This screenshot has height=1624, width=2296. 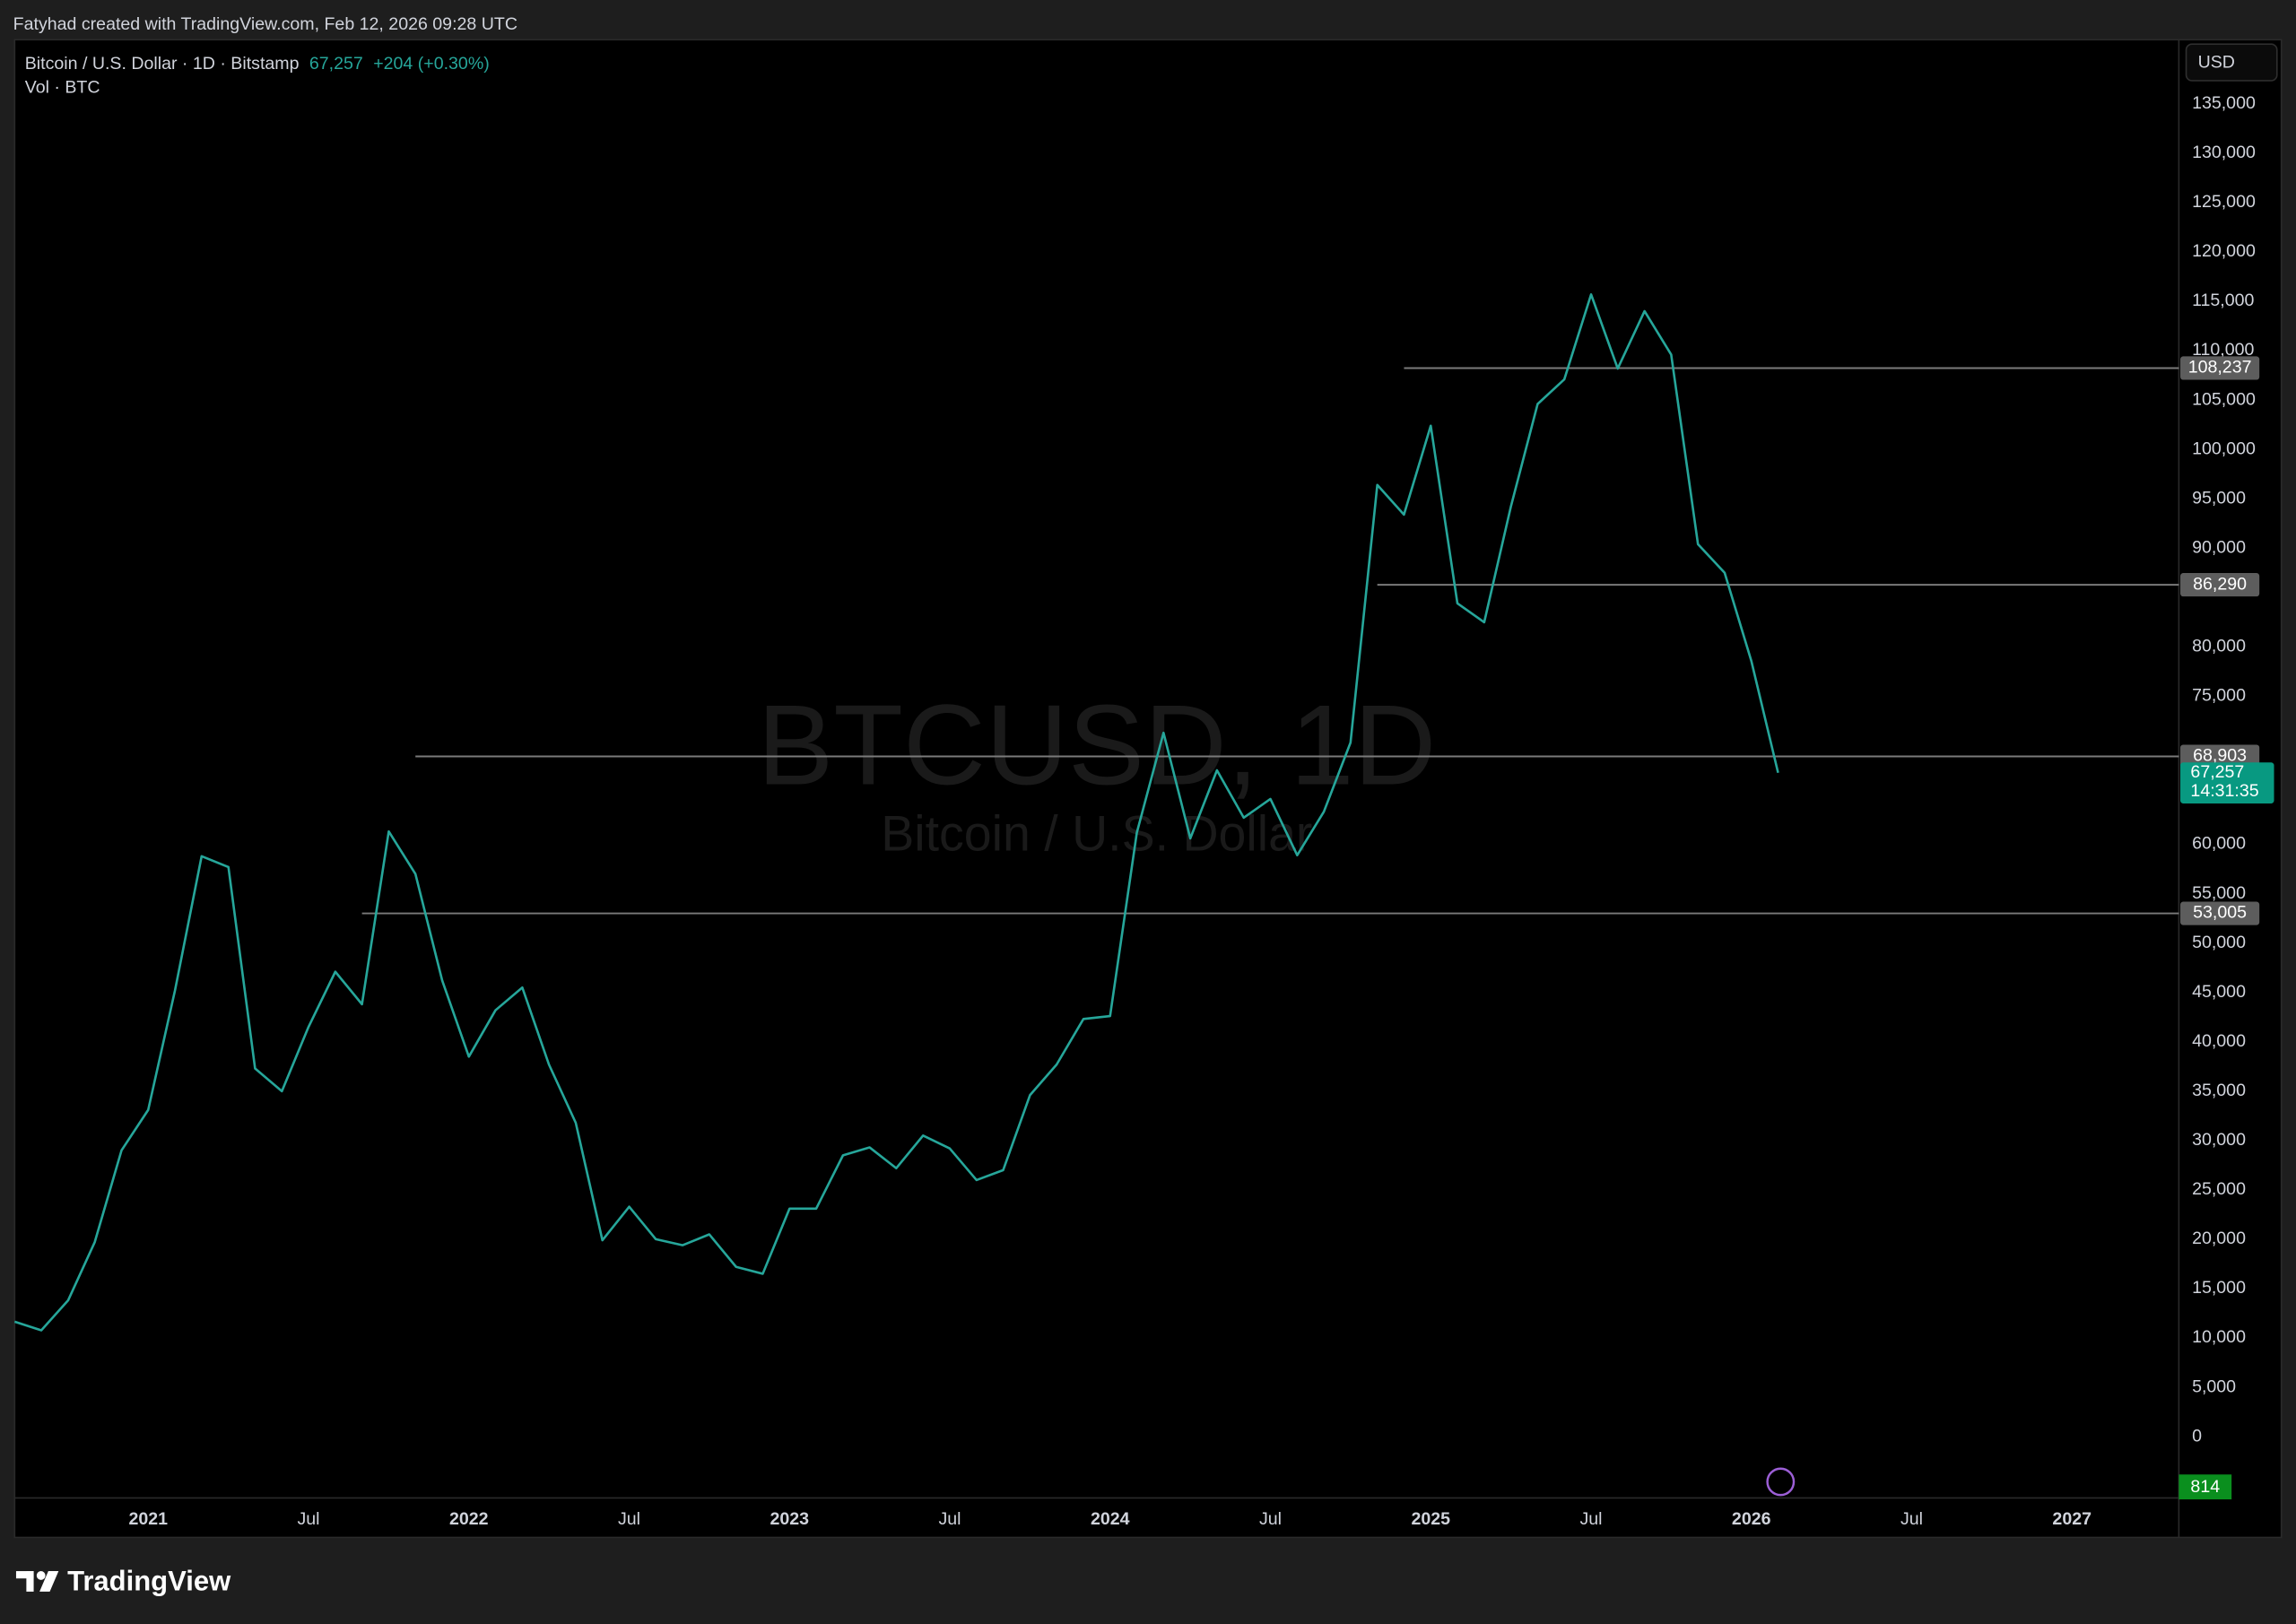 What do you see at coordinates (2224, 448) in the screenshot?
I see `y-tick-label: 100,000` at bounding box center [2224, 448].